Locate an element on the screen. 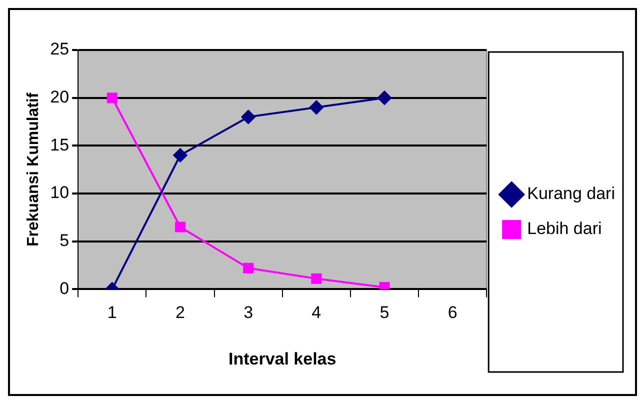 The height and width of the screenshot is (400, 641). x-tick-label: 1 is located at coordinates (112, 312).